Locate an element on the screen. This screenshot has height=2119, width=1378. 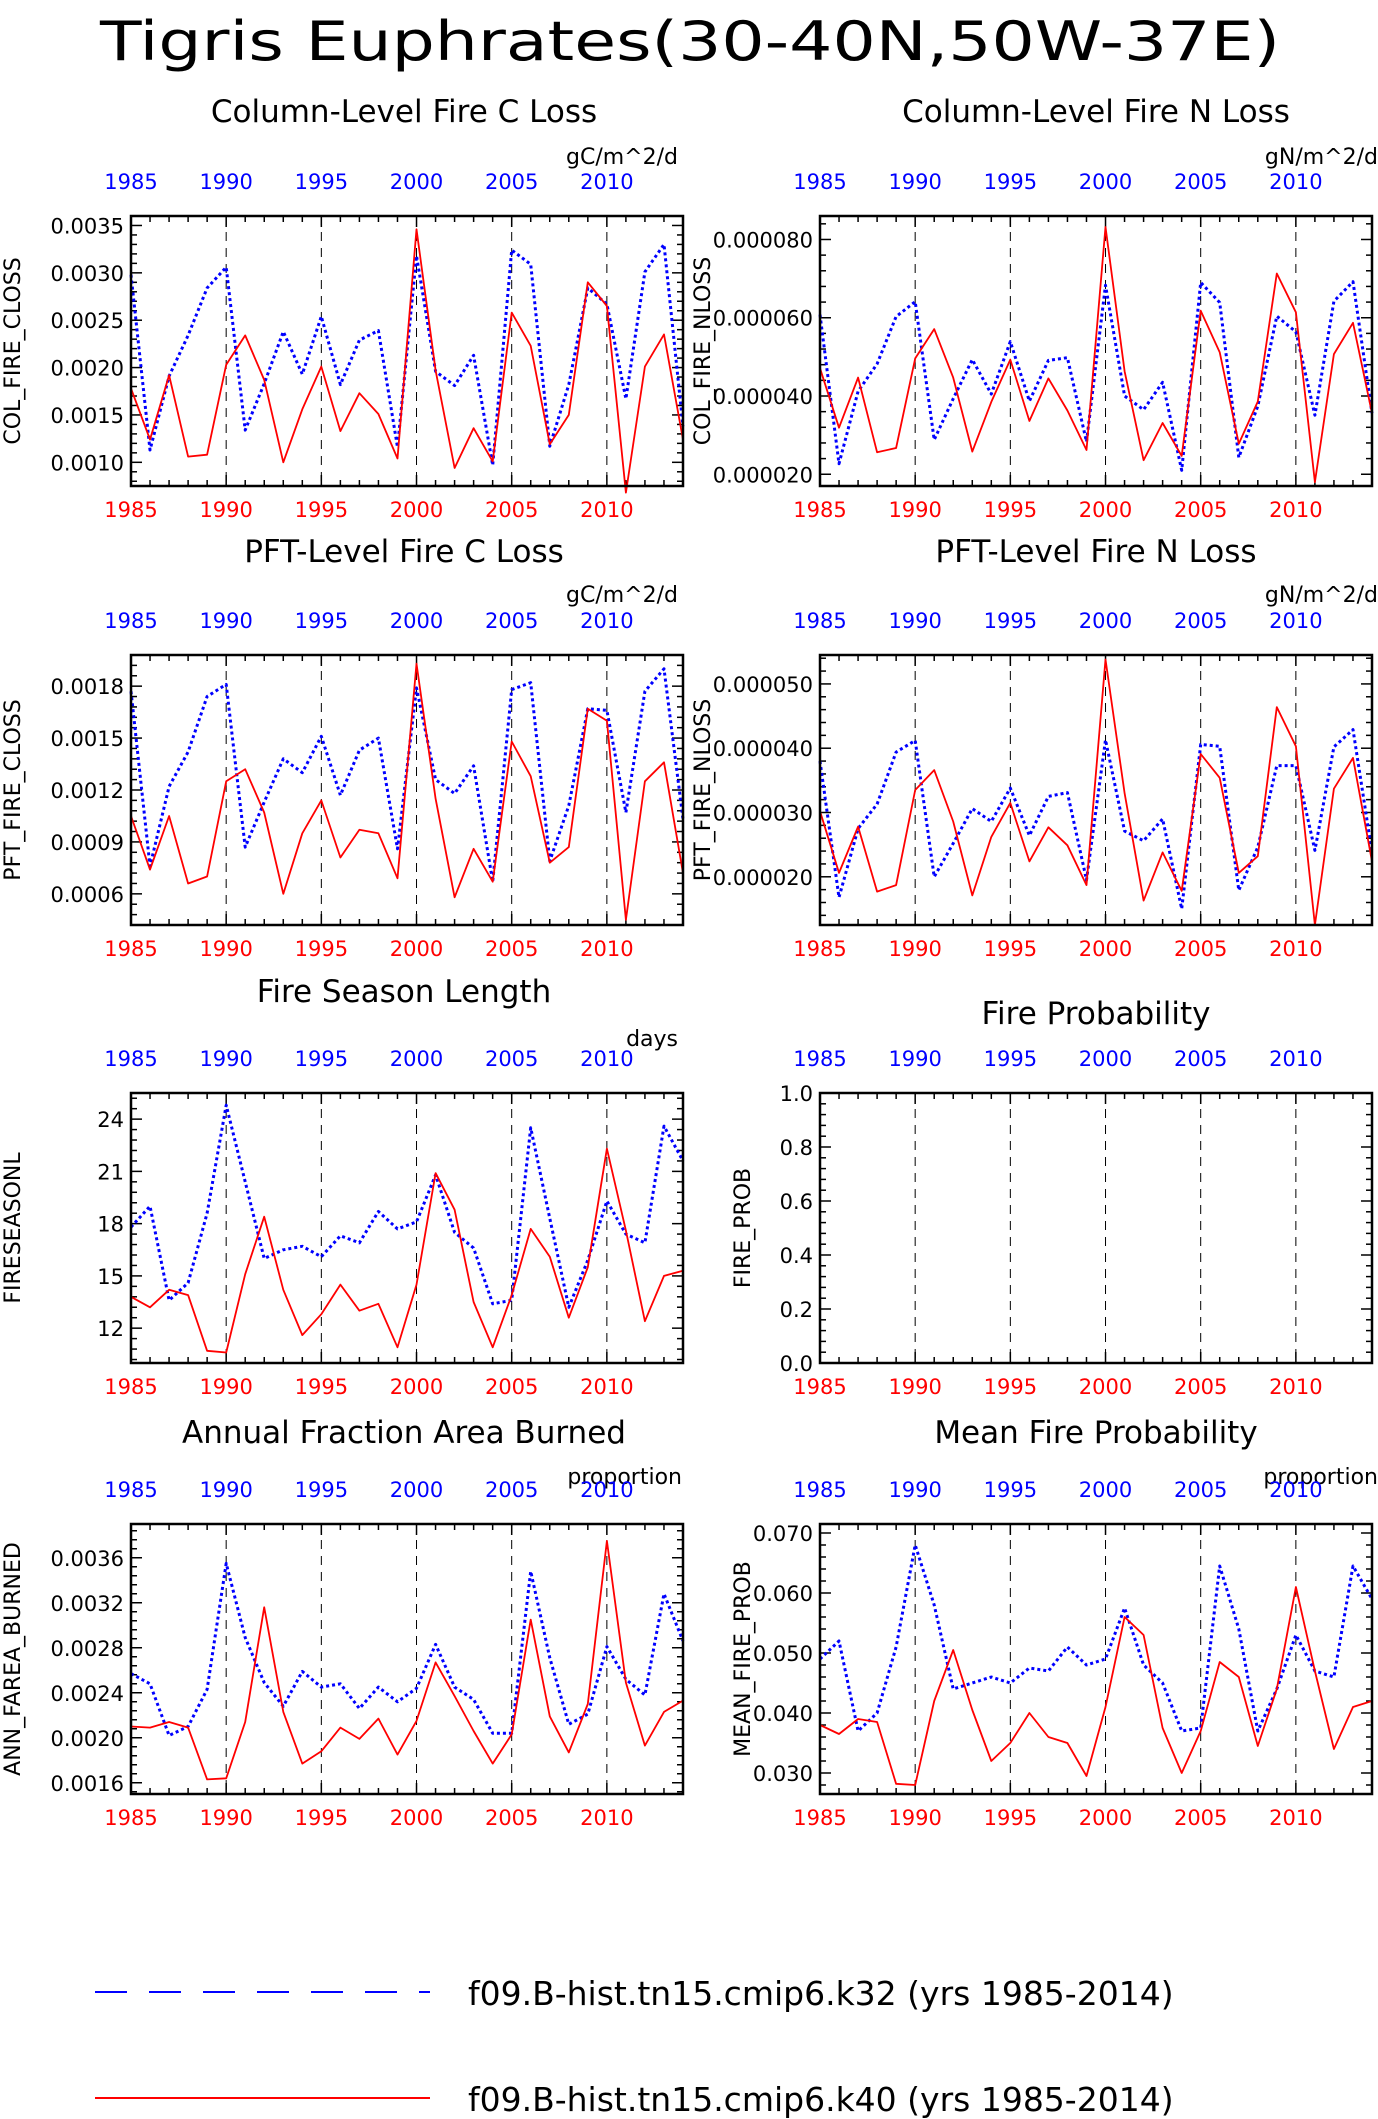
y-tick-label: 15 is located at coordinates (110, 1277).